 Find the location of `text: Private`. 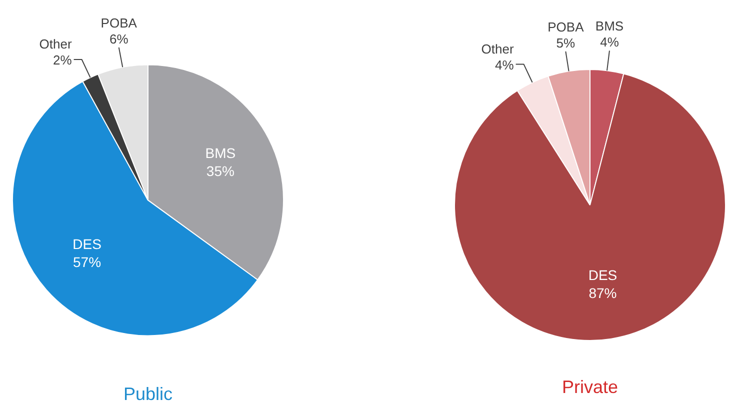

text: Private is located at coordinates (590, 386).